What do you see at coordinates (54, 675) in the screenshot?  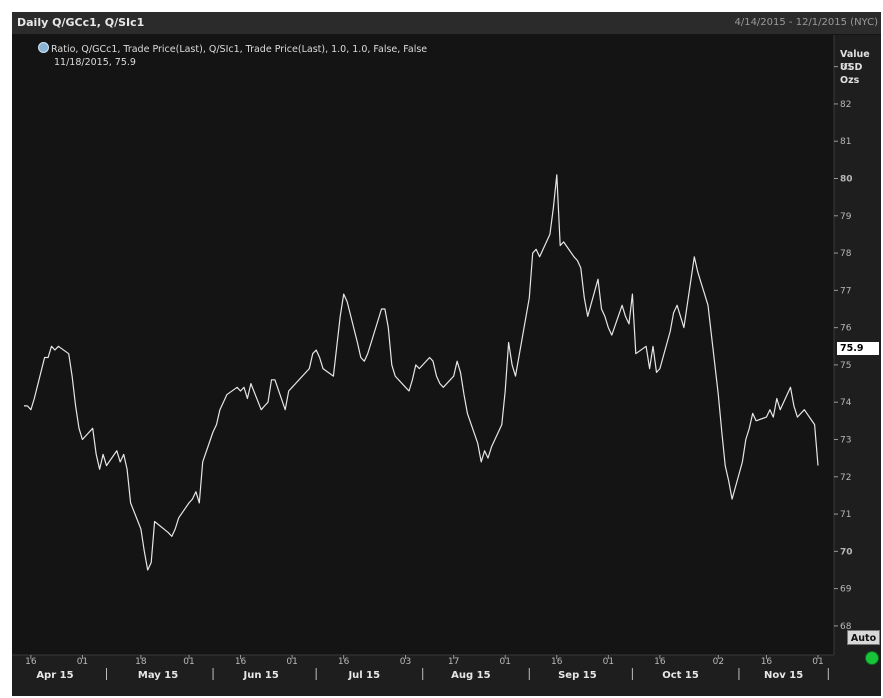 I see `x-month-label: Apr 15` at bounding box center [54, 675].